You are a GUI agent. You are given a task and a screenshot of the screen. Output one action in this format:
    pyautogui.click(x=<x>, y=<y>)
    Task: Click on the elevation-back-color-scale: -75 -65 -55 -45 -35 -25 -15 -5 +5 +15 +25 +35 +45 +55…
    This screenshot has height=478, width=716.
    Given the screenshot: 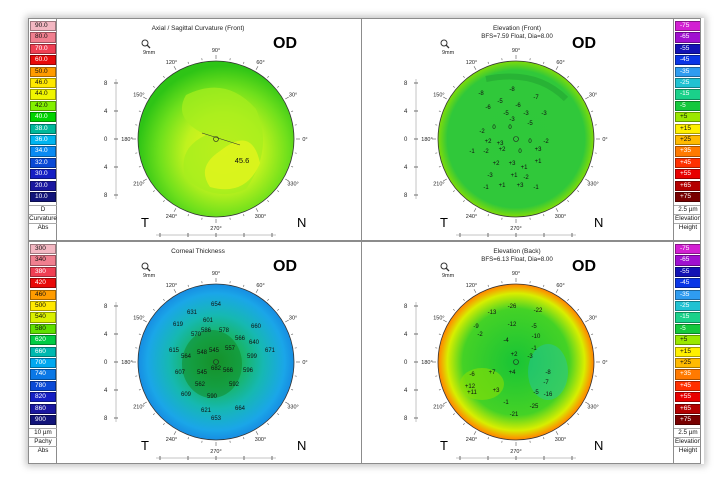 What is the action you would take?
    pyautogui.click(x=686, y=352)
    